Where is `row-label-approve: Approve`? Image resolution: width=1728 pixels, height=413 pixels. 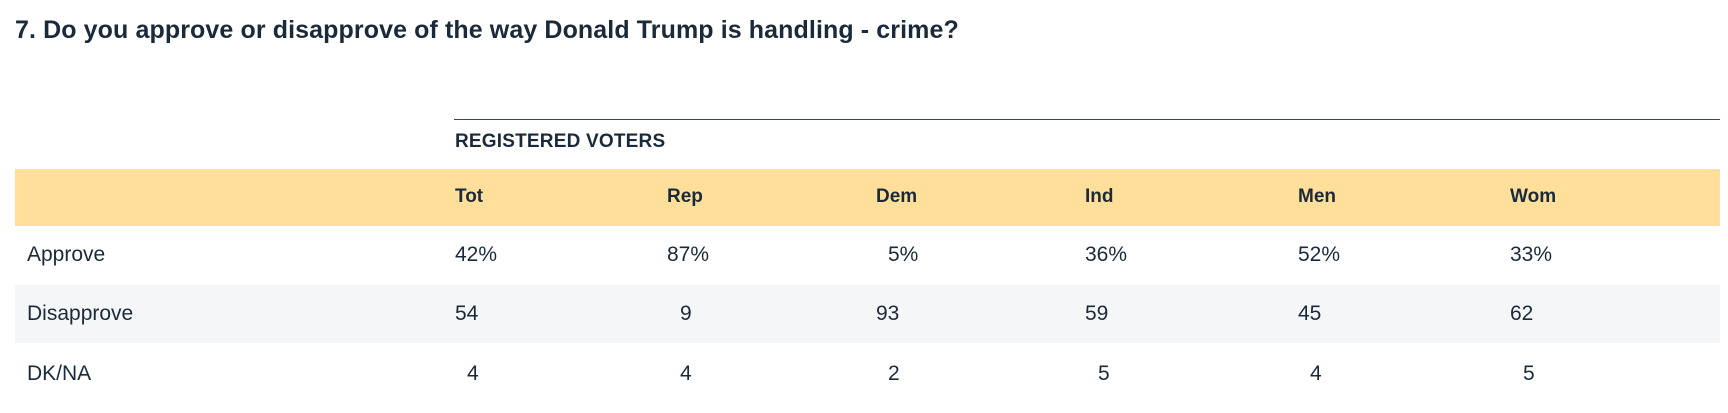 row-label-approve: Approve is located at coordinates (66, 254).